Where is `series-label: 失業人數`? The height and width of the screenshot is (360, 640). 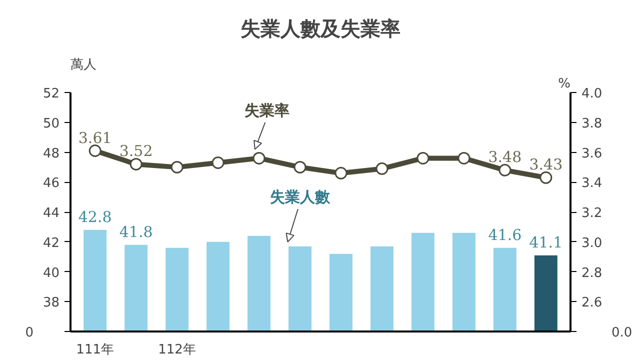 series-label: 失業人數 is located at coordinates (301, 197).